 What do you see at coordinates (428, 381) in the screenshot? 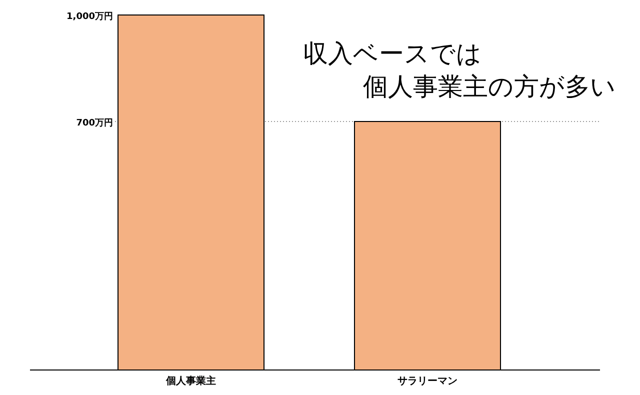
I see `x-tick-label: サラリーマン` at bounding box center [428, 381].